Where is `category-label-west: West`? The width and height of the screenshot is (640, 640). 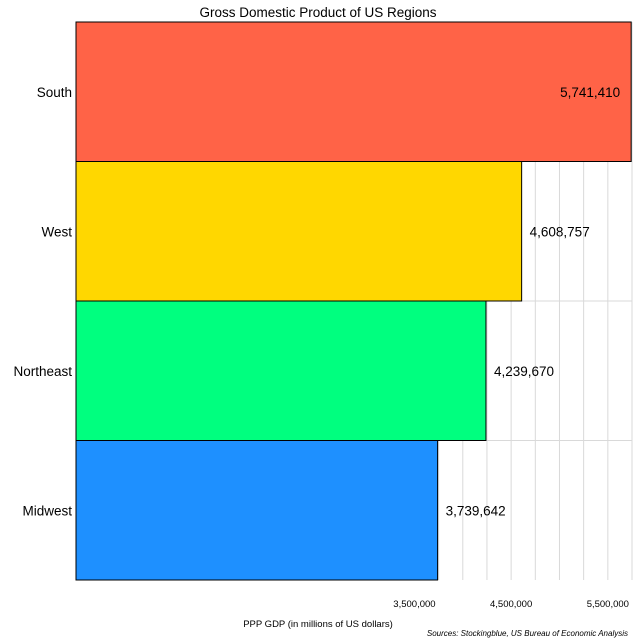
category-label-west: West is located at coordinates (56, 231).